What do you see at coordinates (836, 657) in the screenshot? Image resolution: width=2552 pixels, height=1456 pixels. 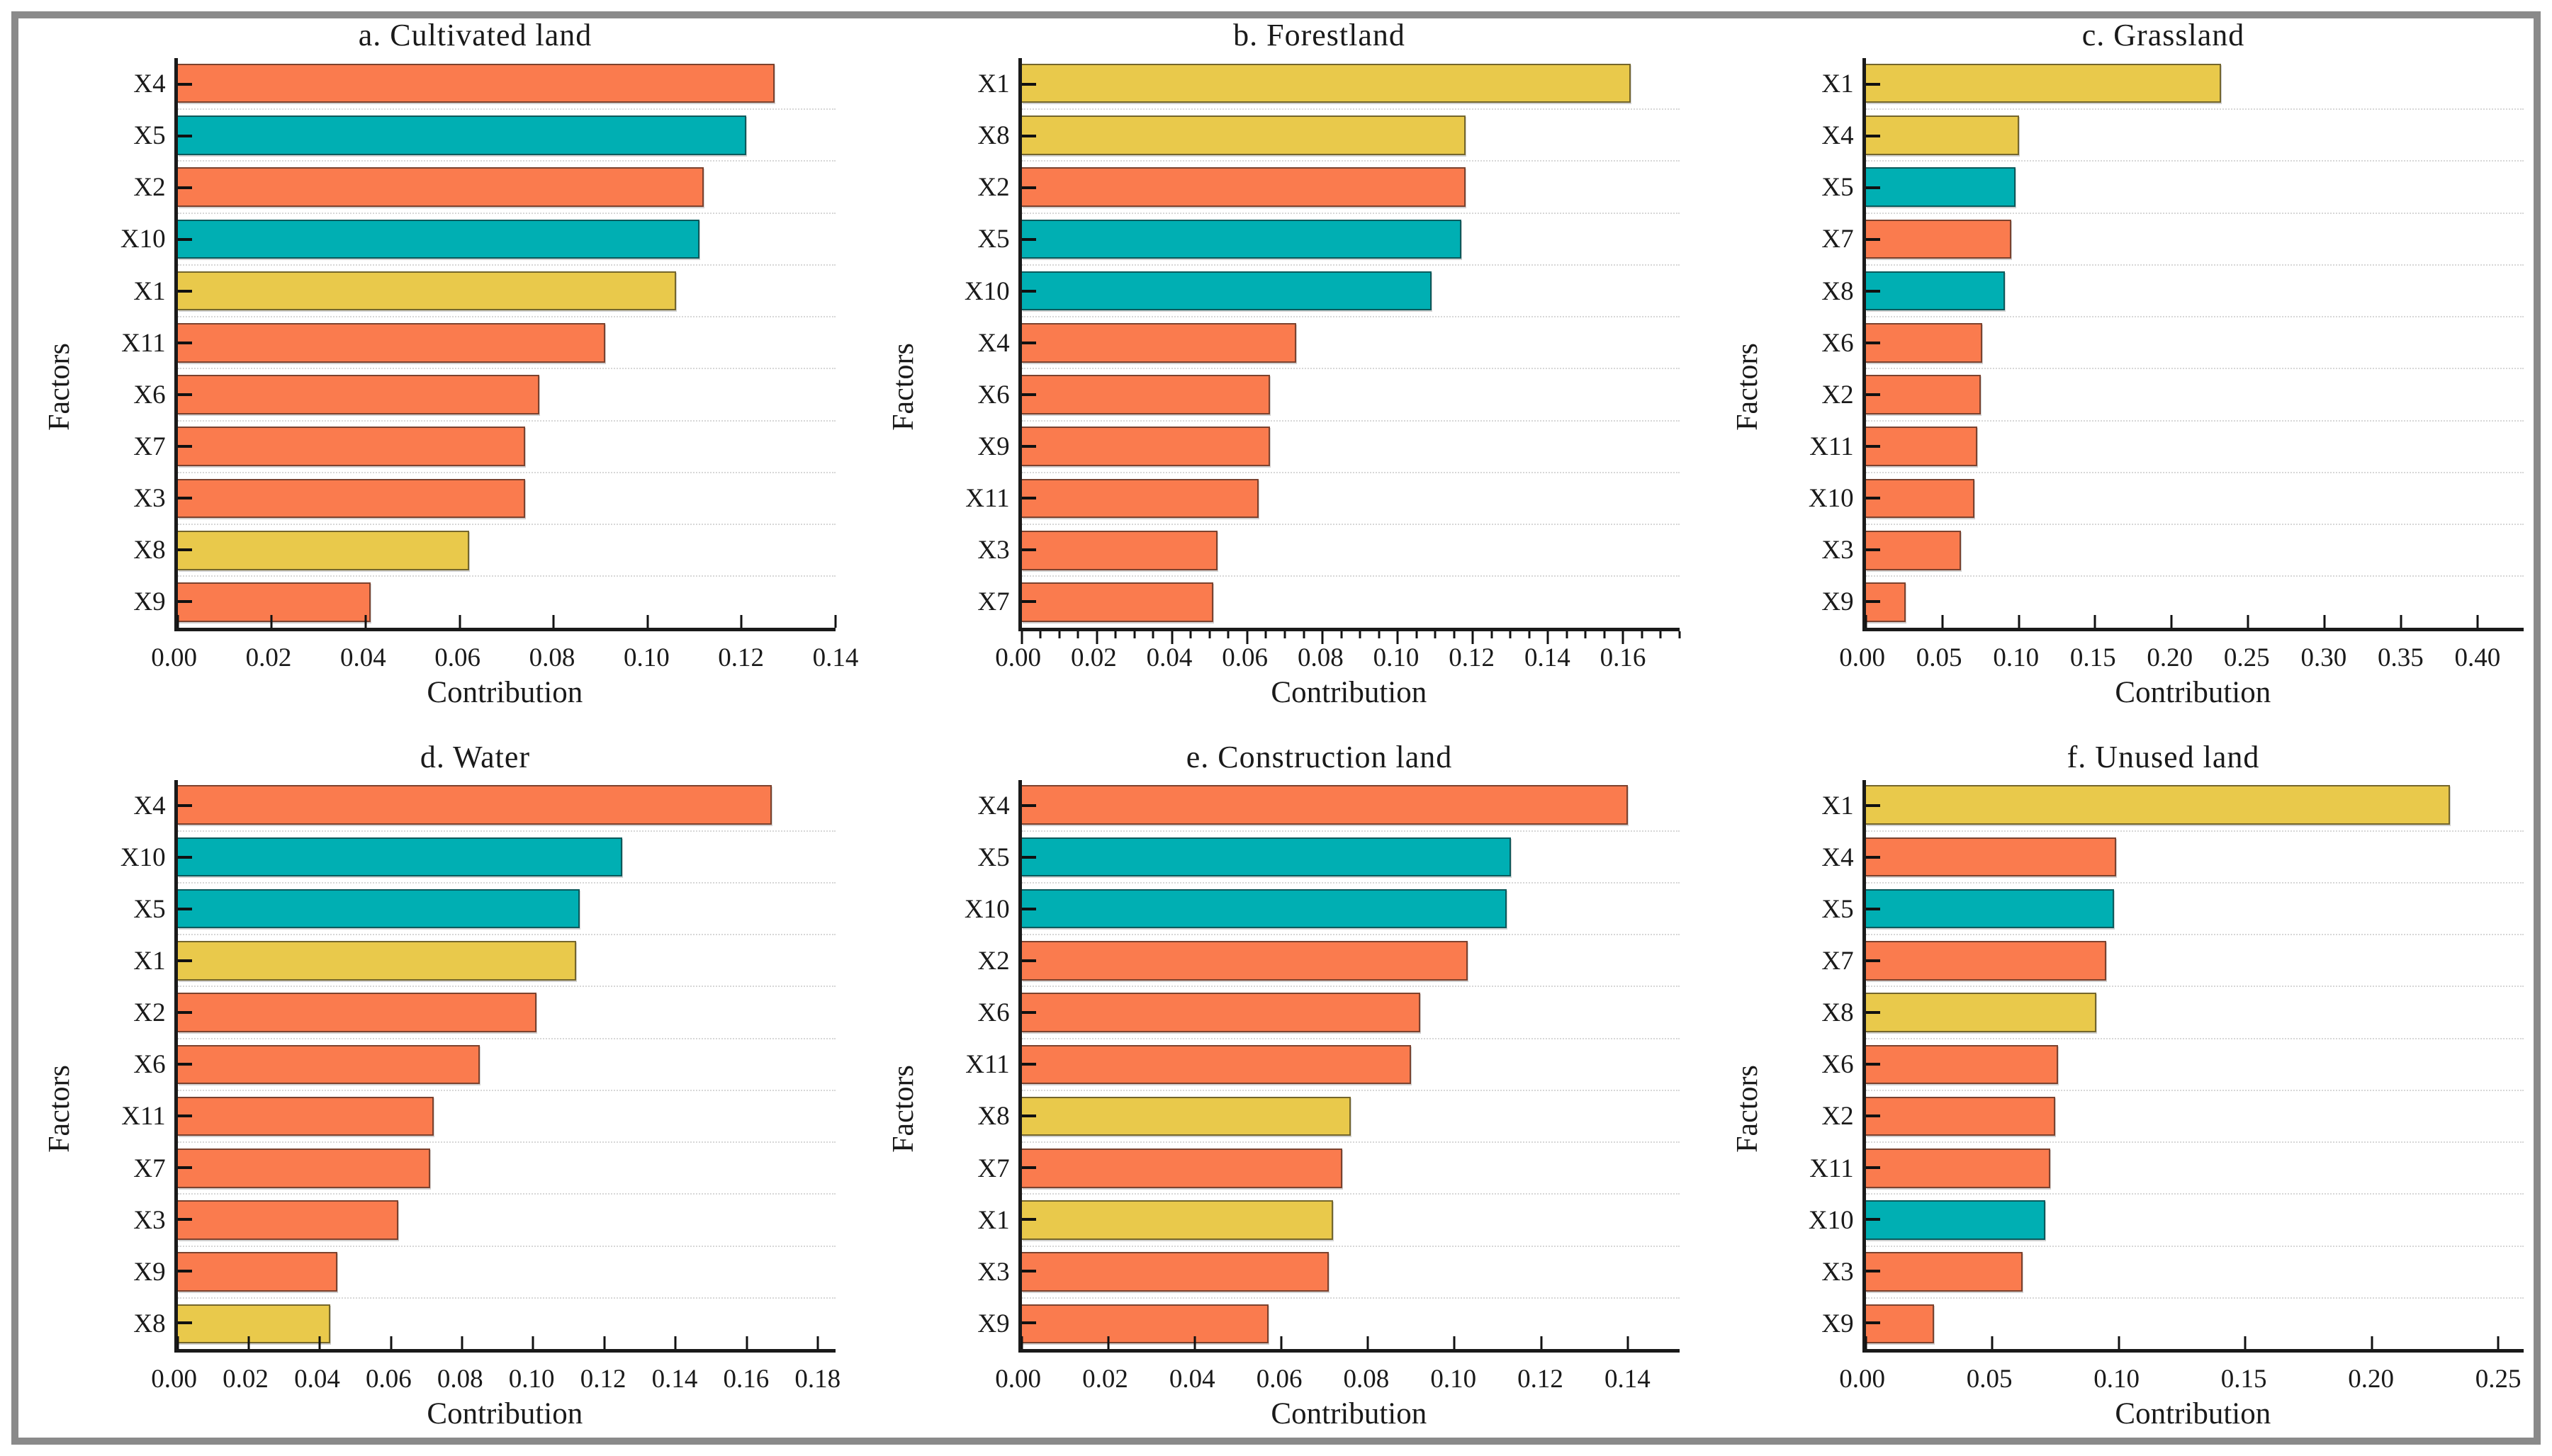 I see `x-tick-label: 0.14` at bounding box center [836, 657].